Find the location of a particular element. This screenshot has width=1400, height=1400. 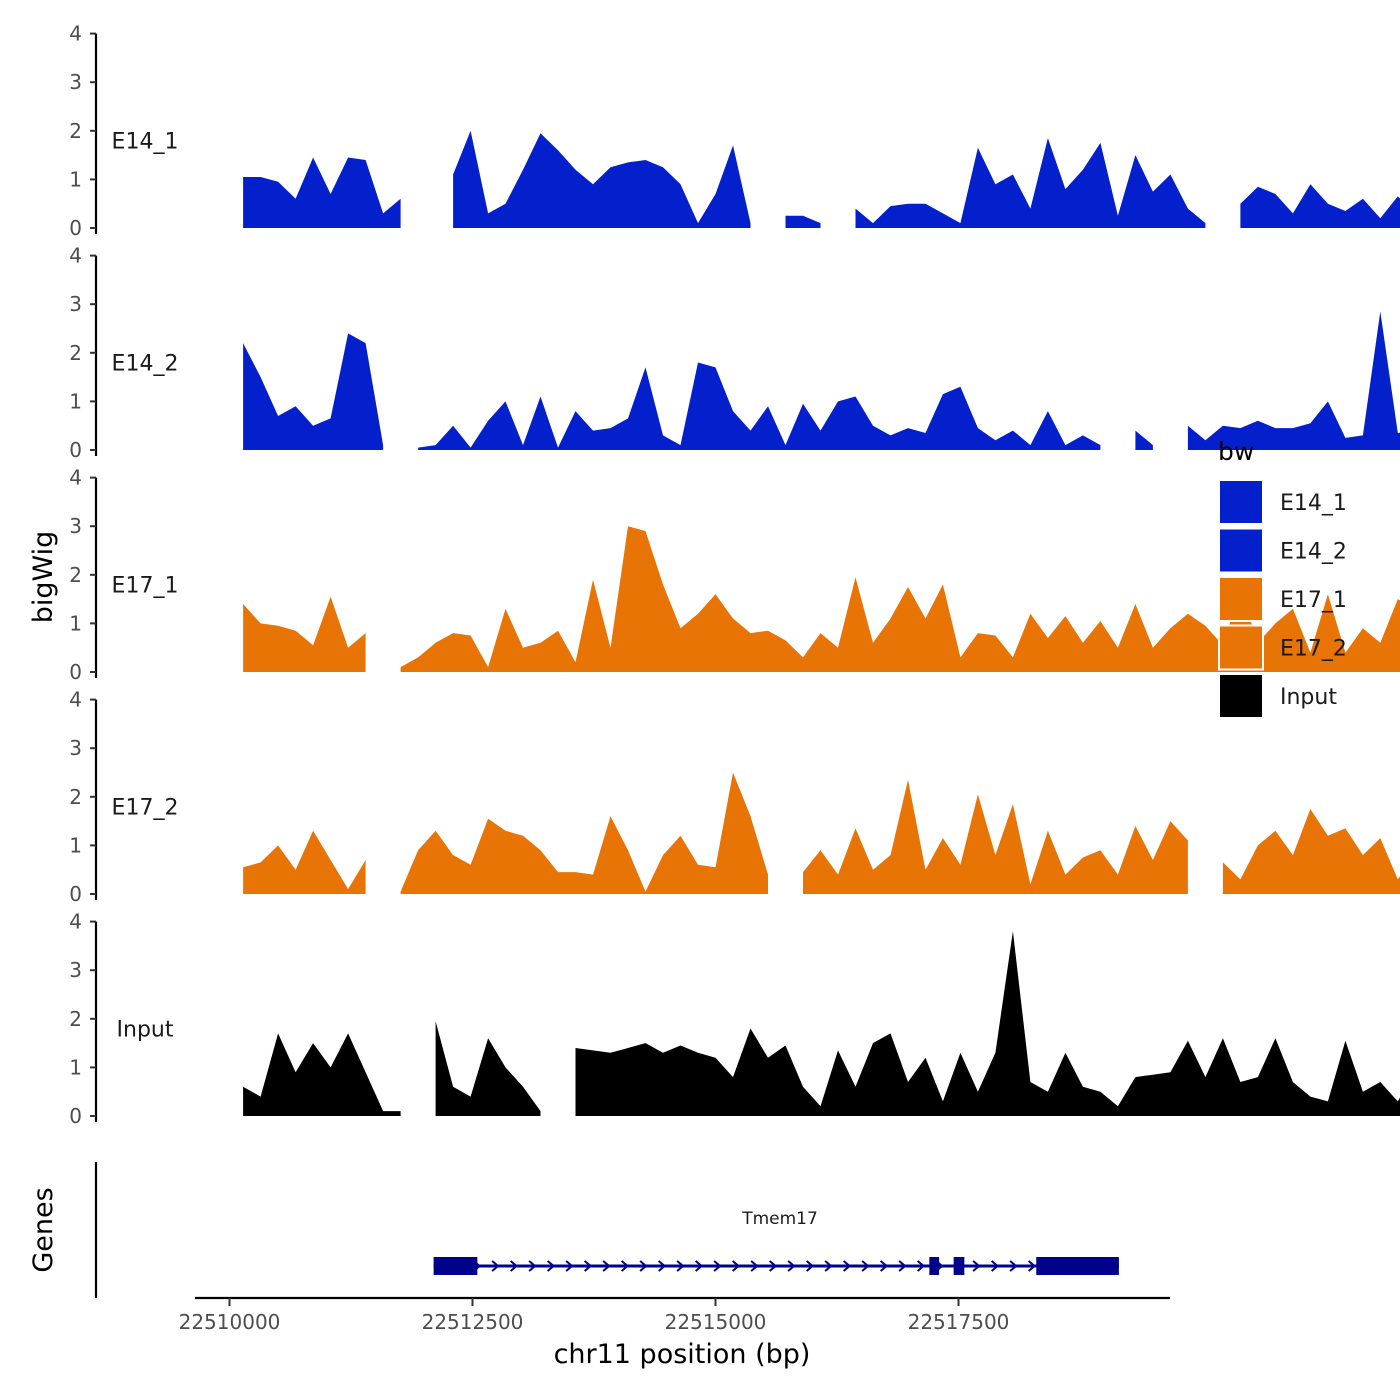

x-axis-title: chr11 position (bp) is located at coordinates (682, 1354).